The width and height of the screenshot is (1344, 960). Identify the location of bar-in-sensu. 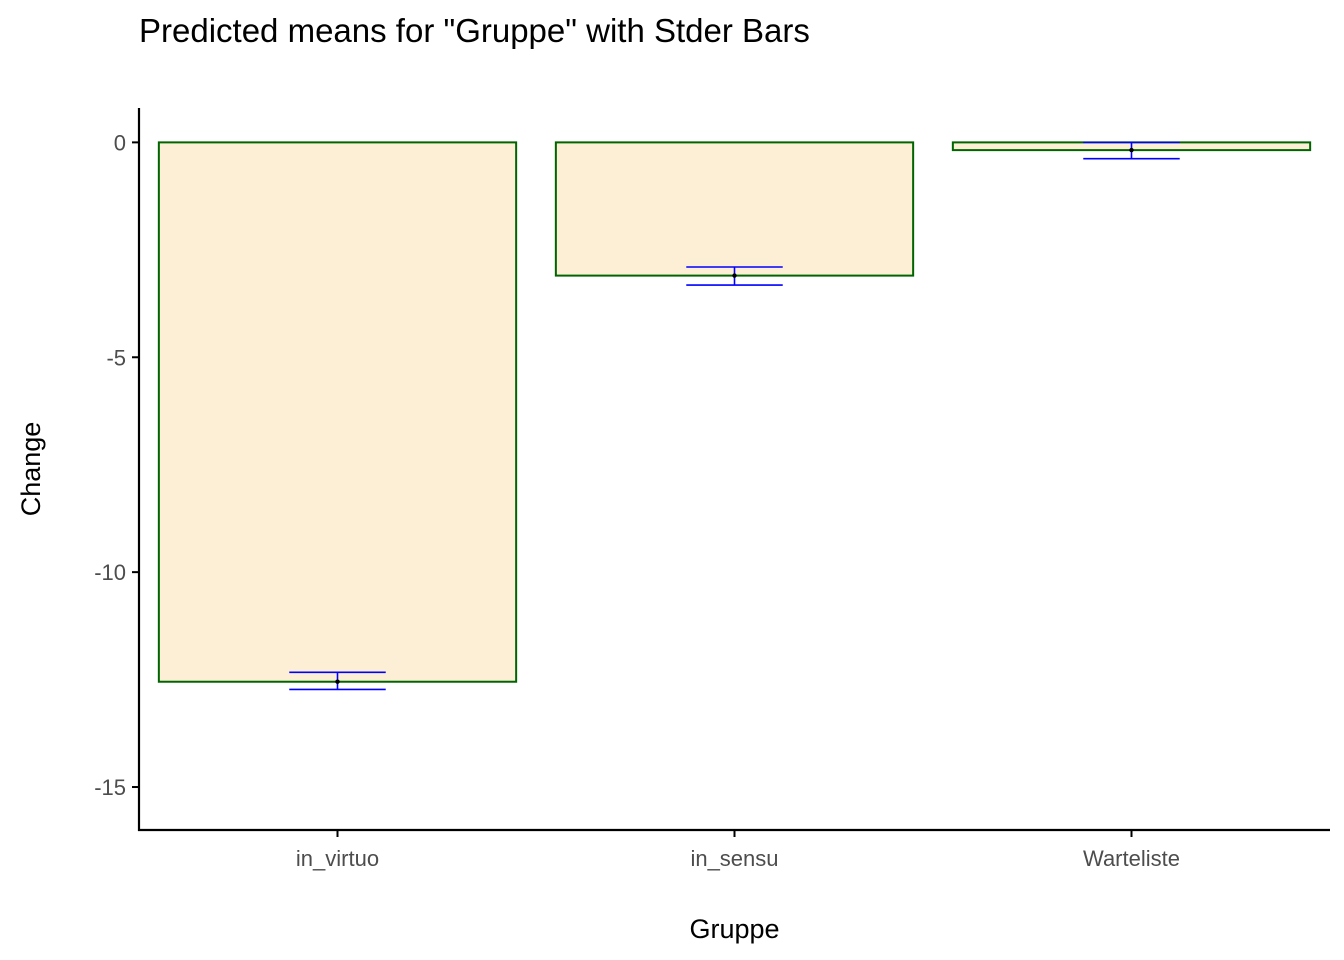
(734, 209).